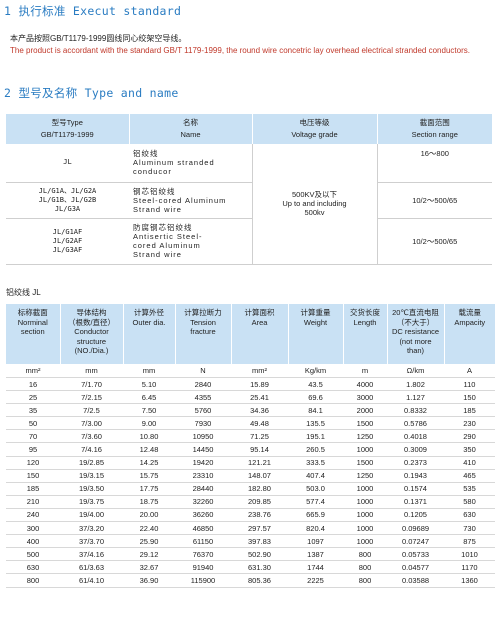  Describe the element at coordinates (469, 476) in the screenshot. I see `table-cell: 465` at that location.